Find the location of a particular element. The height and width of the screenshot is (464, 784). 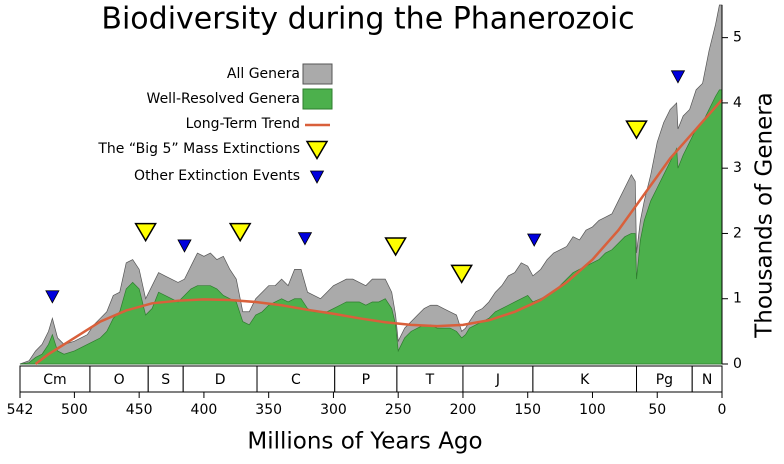

chart-title: Biodiversity during the Phanerozoic is located at coordinates (367, 19).